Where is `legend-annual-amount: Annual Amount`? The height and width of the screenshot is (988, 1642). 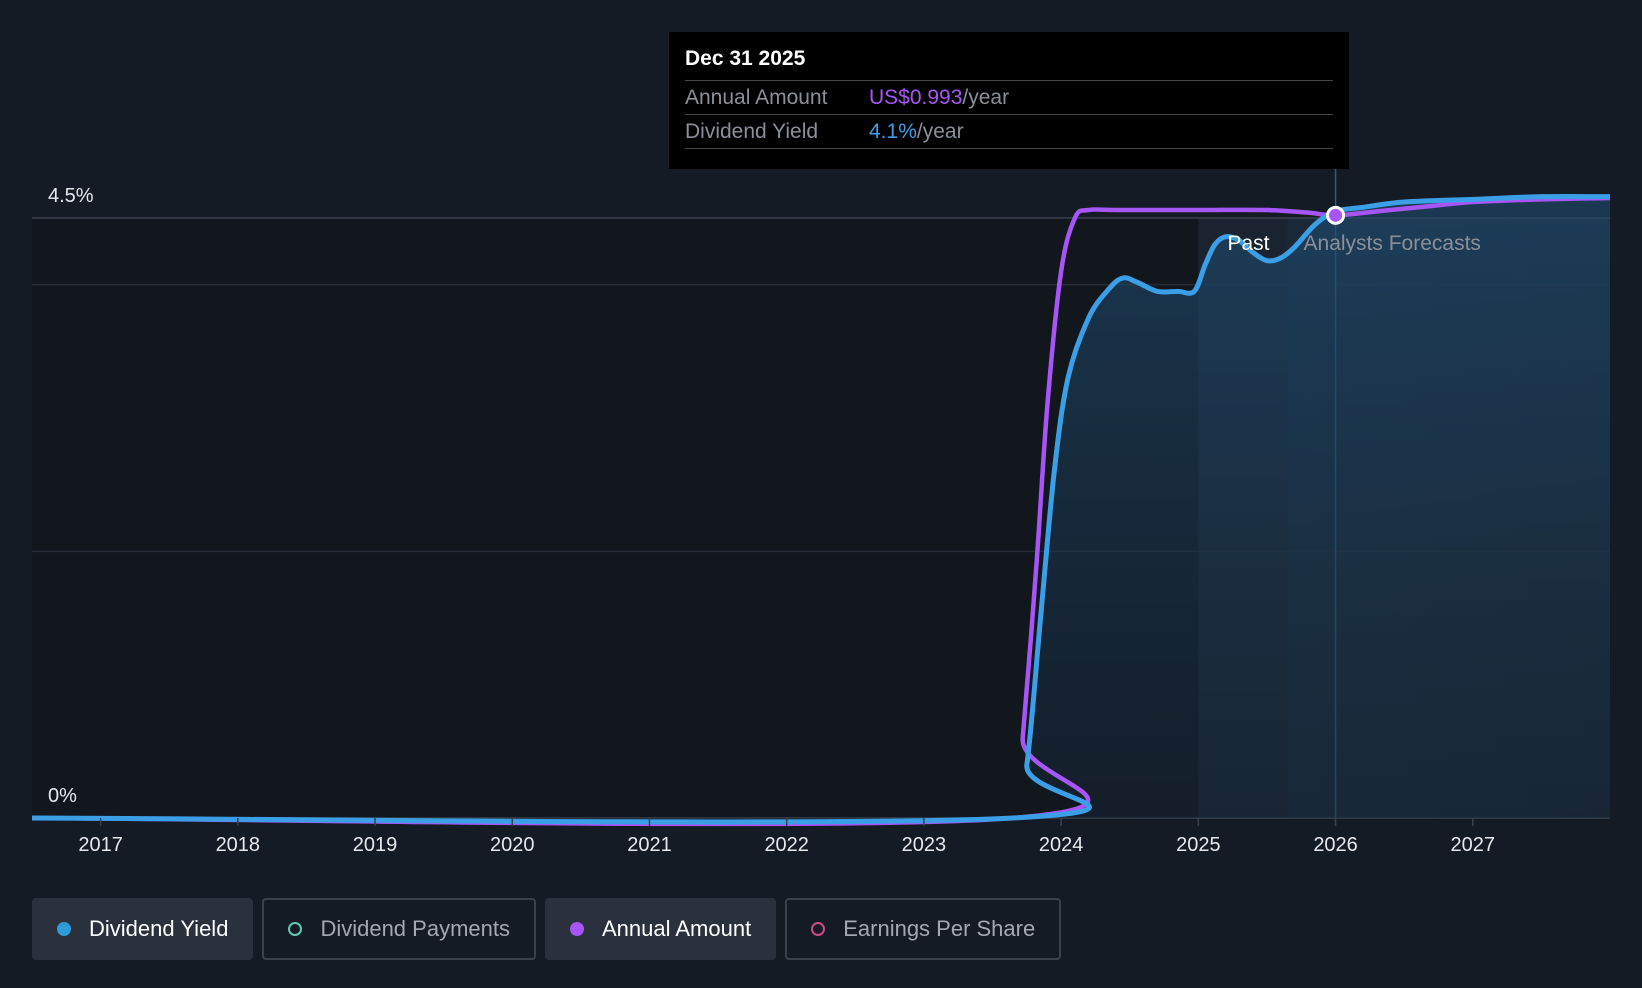
legend-annual-amount: Annual Amount is located at coordinates (660, 929).